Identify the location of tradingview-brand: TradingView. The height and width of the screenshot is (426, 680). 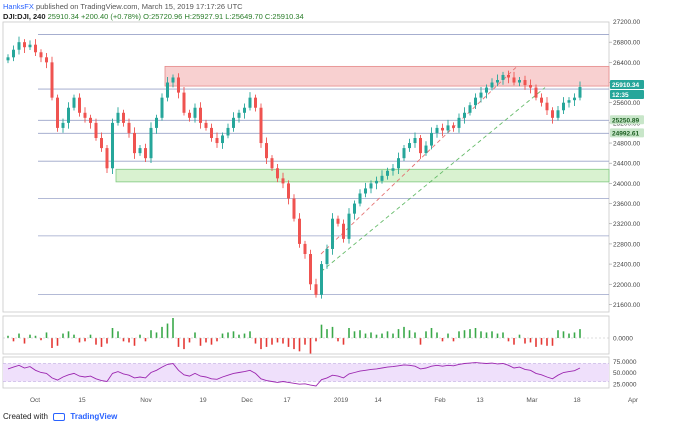
(94, 416).